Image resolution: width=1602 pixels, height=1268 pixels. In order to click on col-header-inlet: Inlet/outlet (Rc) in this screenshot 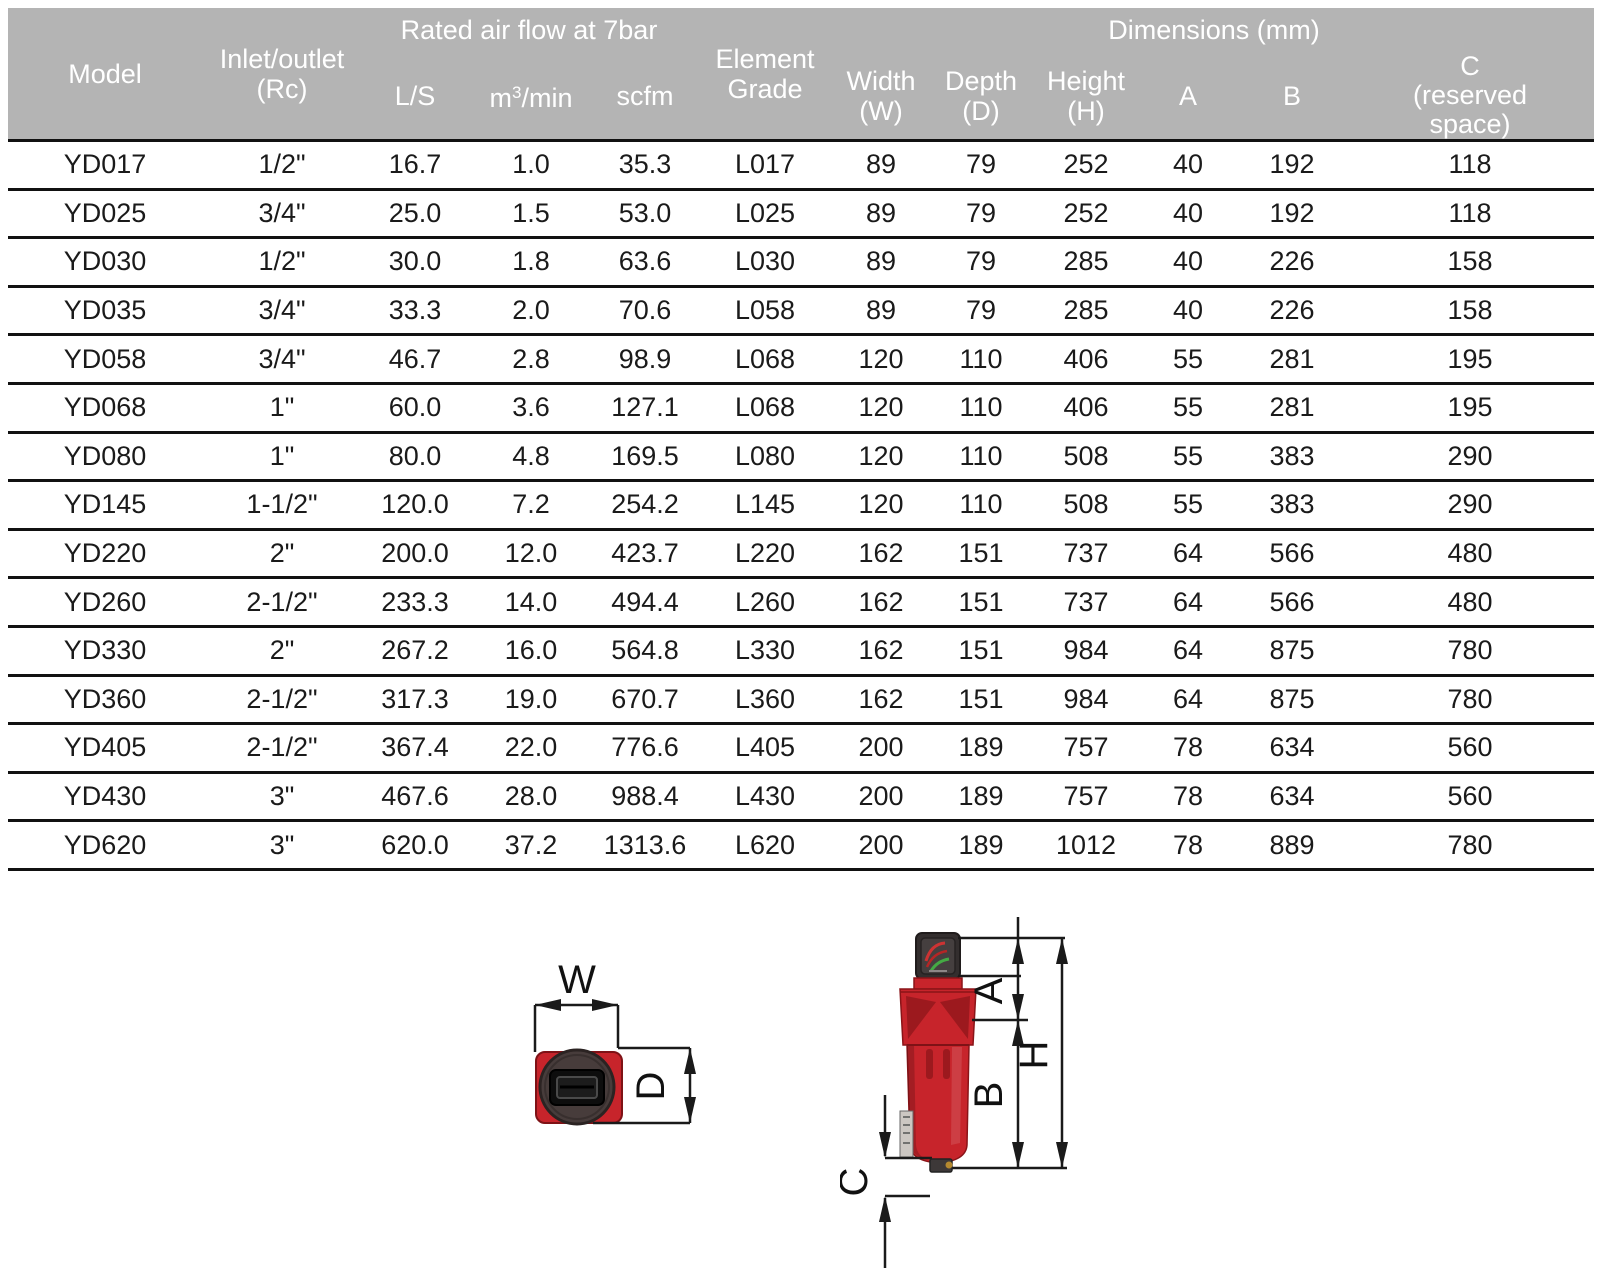, I will do `click(282, 74)`.